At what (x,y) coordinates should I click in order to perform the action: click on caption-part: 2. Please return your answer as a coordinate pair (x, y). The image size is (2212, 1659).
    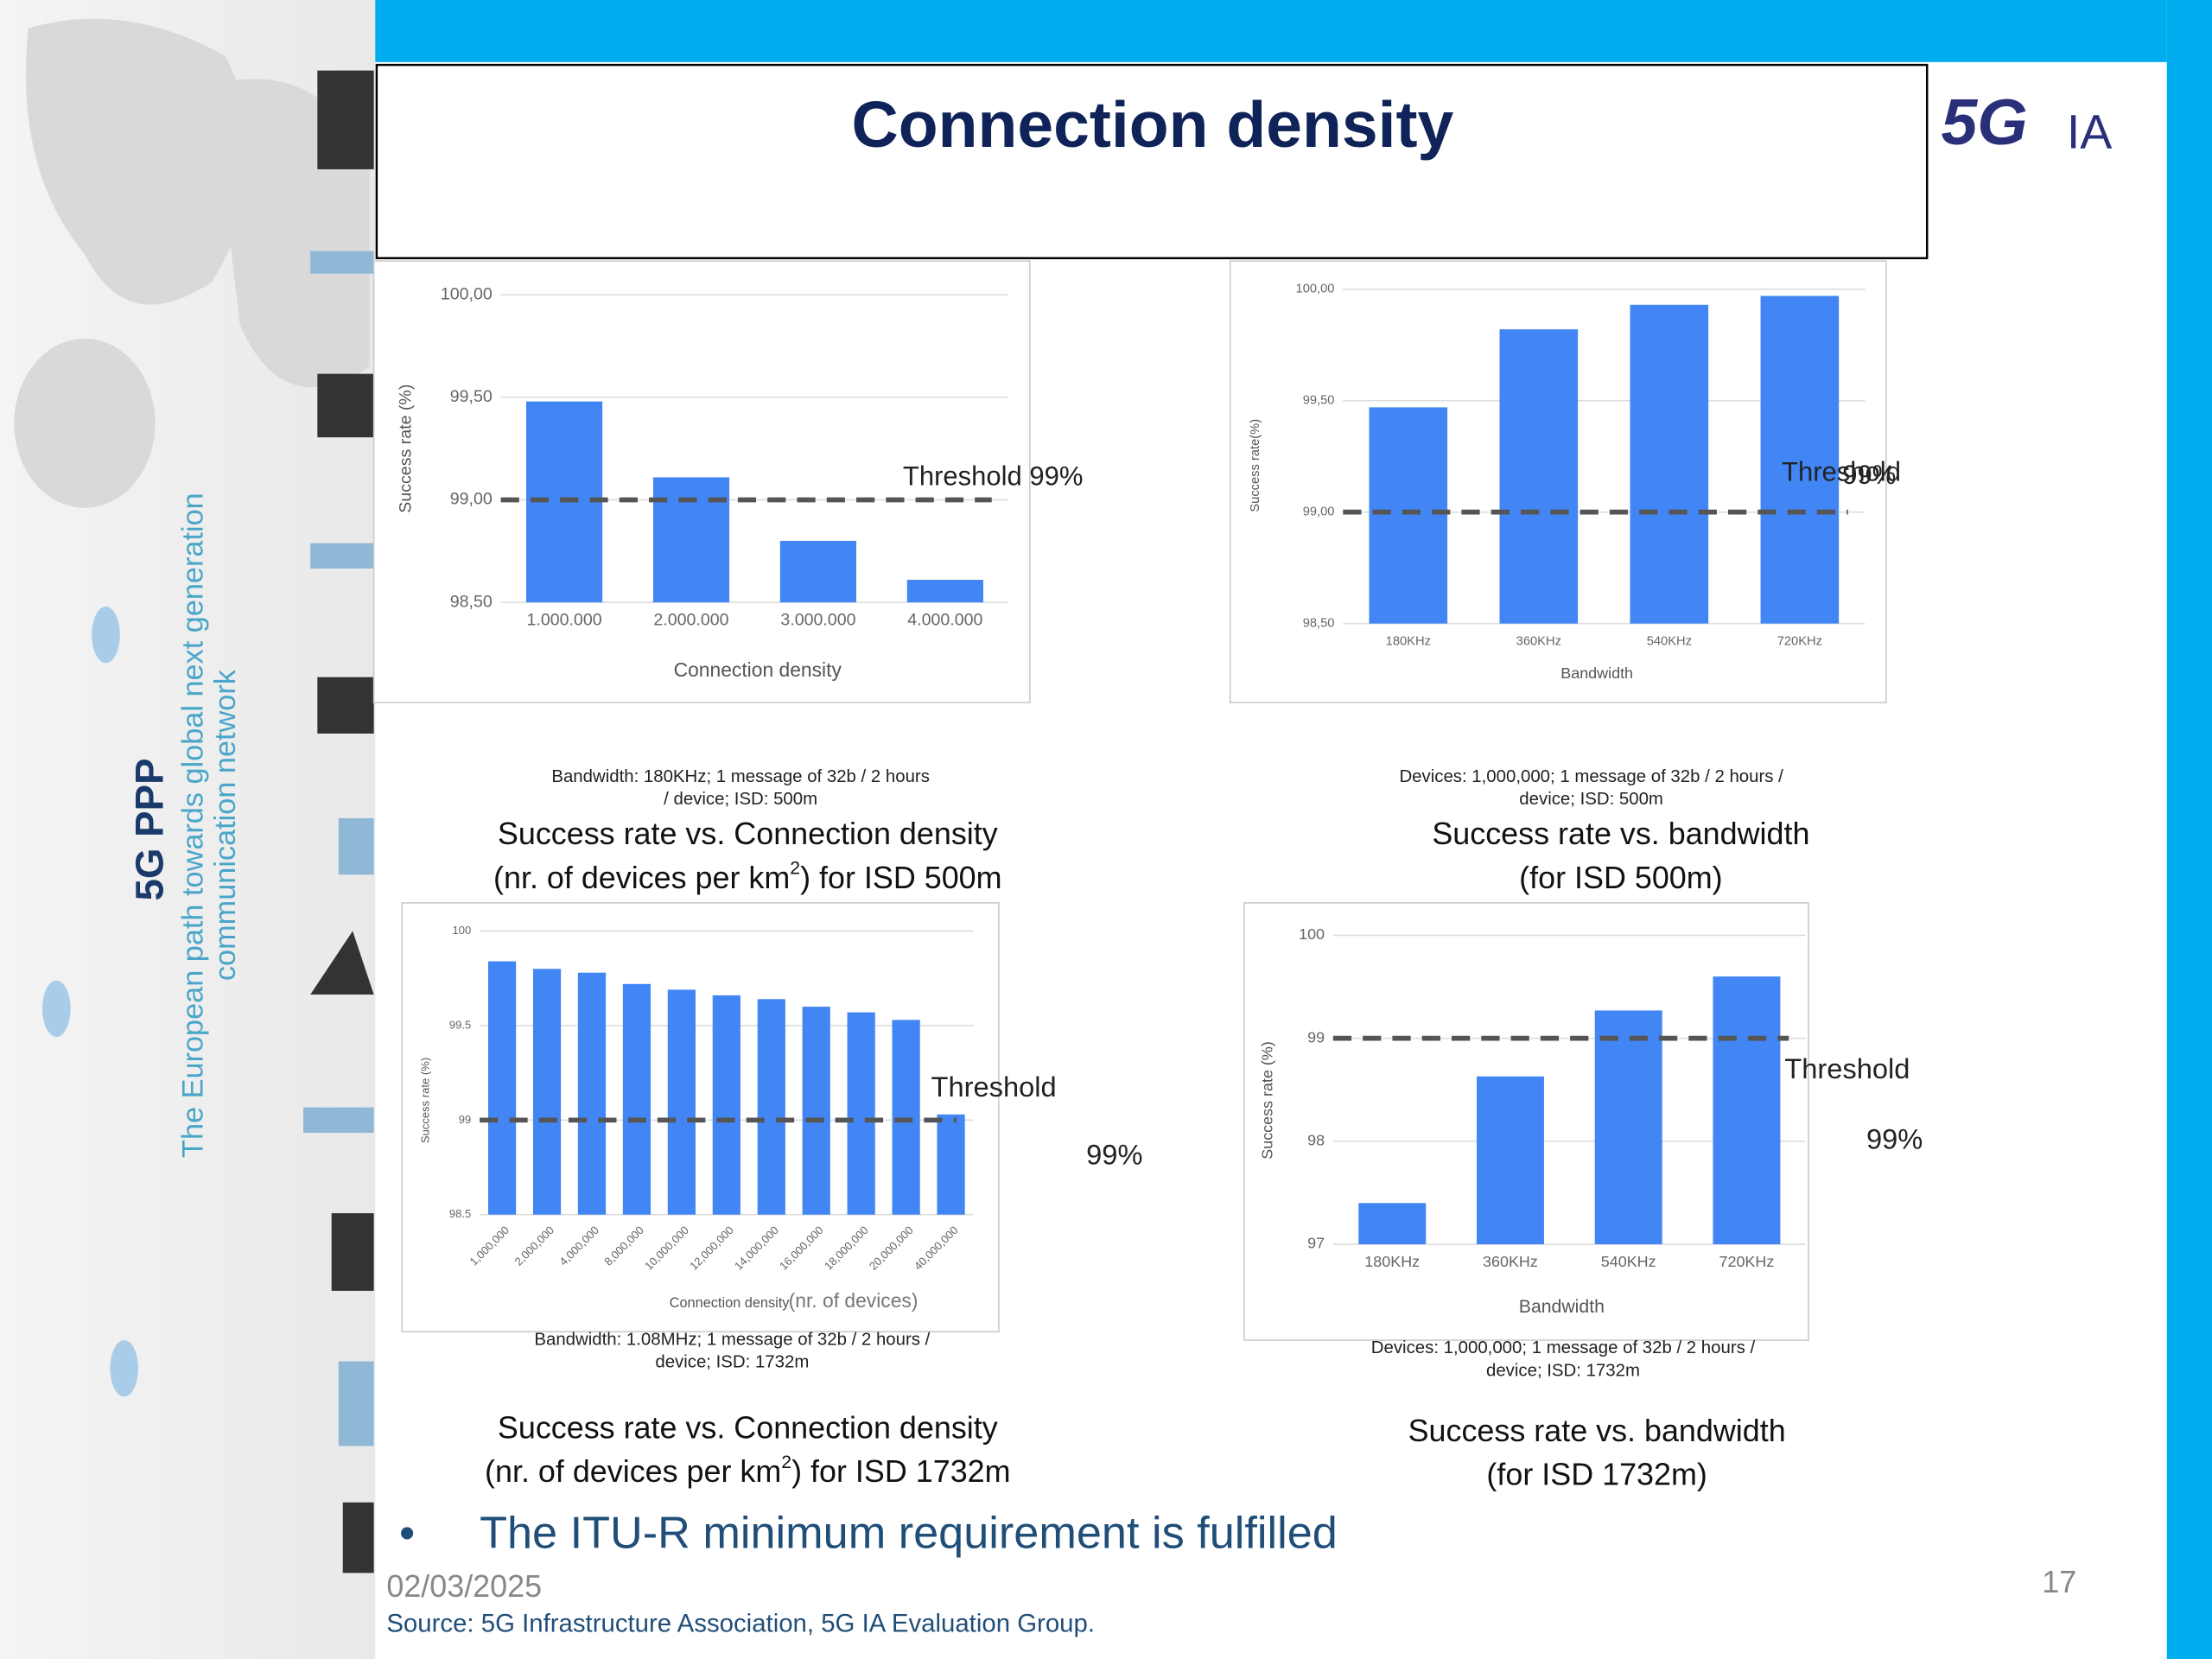
    Looking at the image, I should click on (795, 868).